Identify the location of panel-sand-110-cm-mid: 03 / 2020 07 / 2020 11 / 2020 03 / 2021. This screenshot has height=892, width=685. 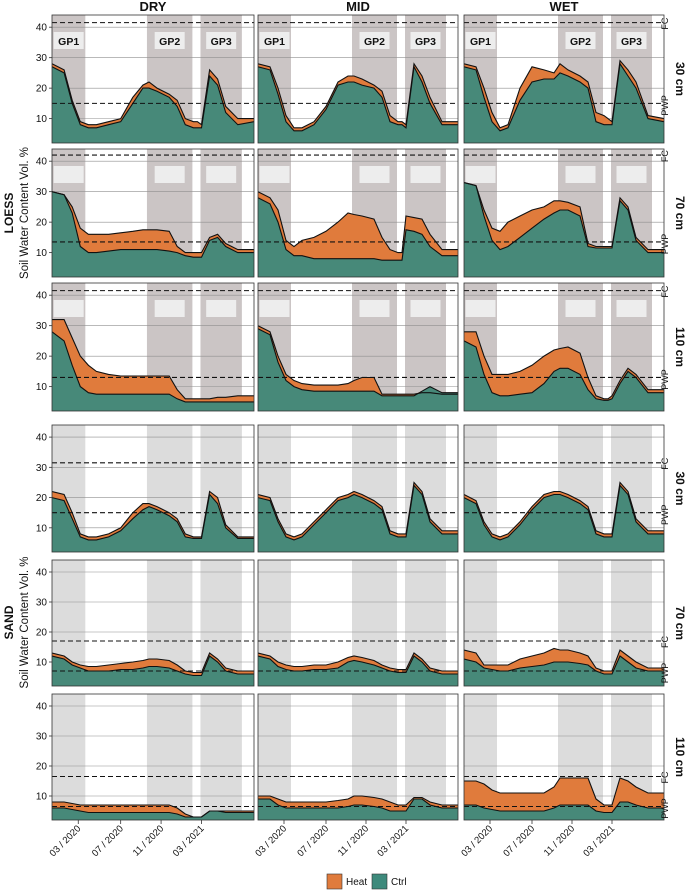
(356, 776).